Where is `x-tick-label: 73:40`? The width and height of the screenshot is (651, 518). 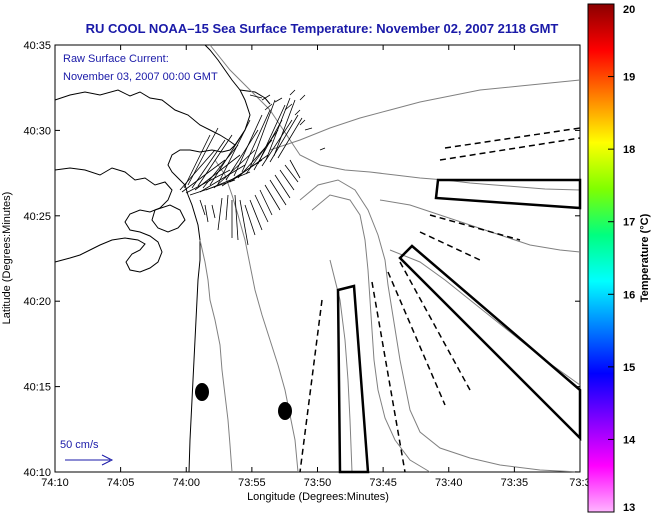 x-tick-label: 73:40 is located at coordinates (449, 483).